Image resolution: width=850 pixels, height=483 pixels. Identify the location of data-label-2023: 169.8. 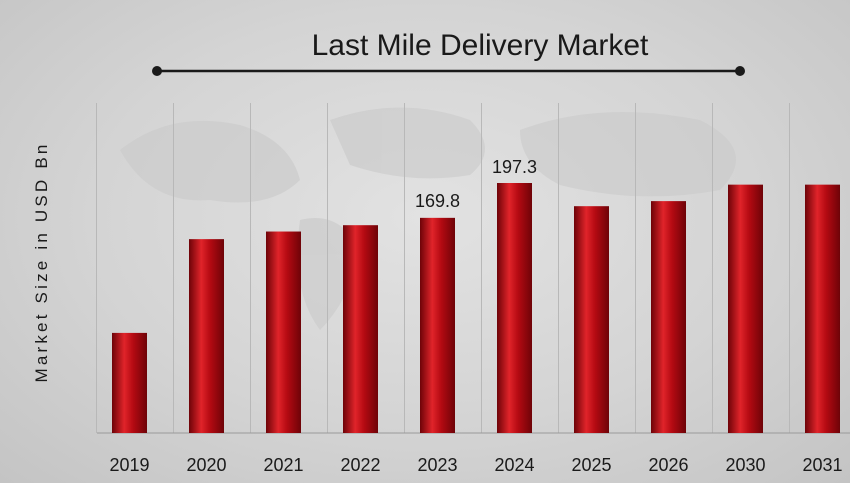
(437, 201).